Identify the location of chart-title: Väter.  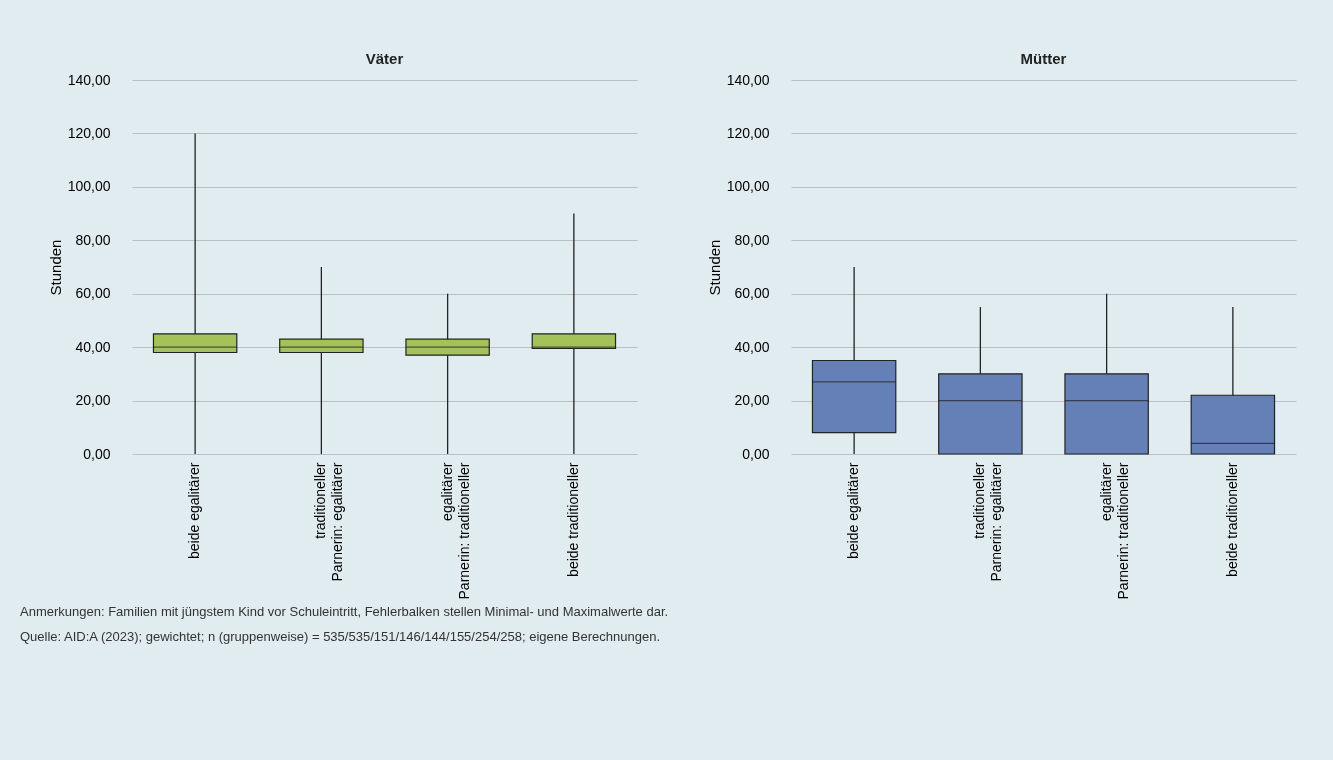
(384, 58).